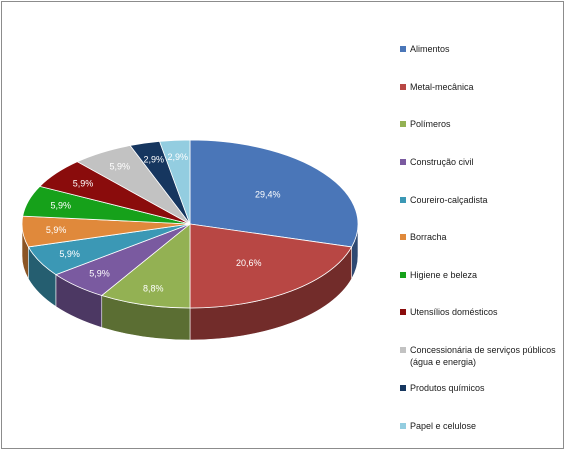 This screenshot has height=452, width=567. I want to click on legend-item-6: Higiene e beleza, so click(480, 275).